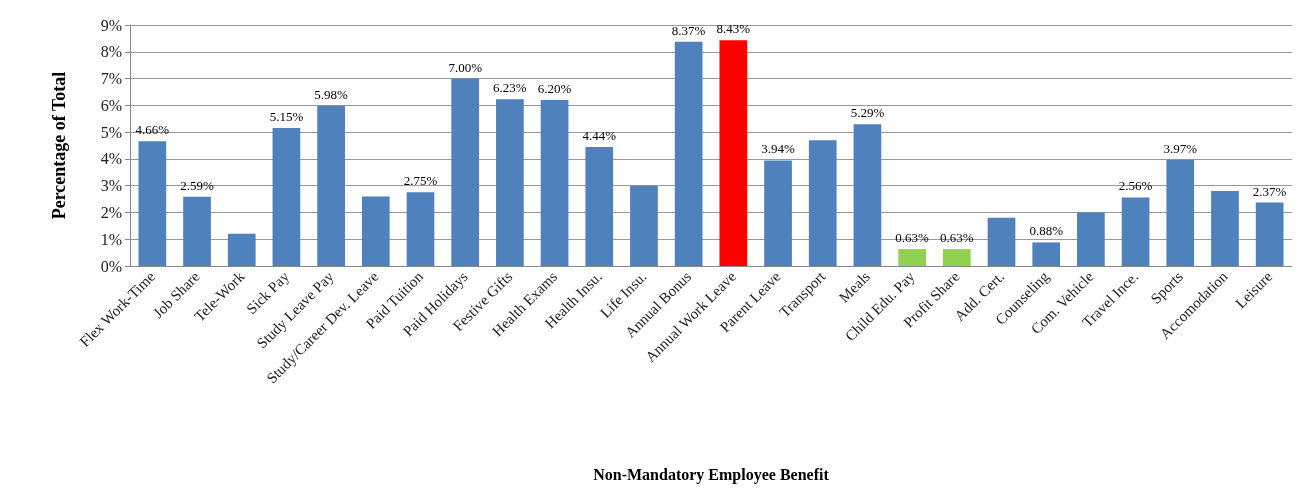  Describe the element at coordinates (286, 117) in the screenshot. I see `data-label: 5.15%` at that location.